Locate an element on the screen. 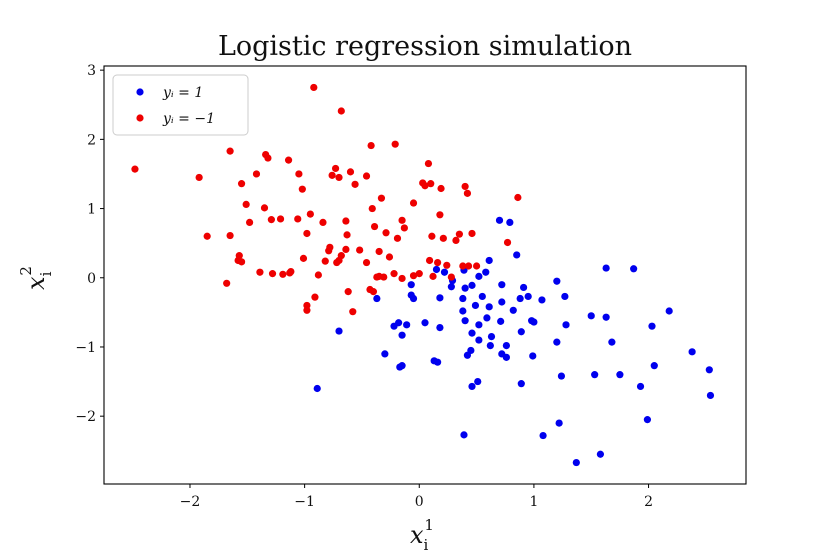  x-tick-label: 2 is located at coordinates (648, 502).